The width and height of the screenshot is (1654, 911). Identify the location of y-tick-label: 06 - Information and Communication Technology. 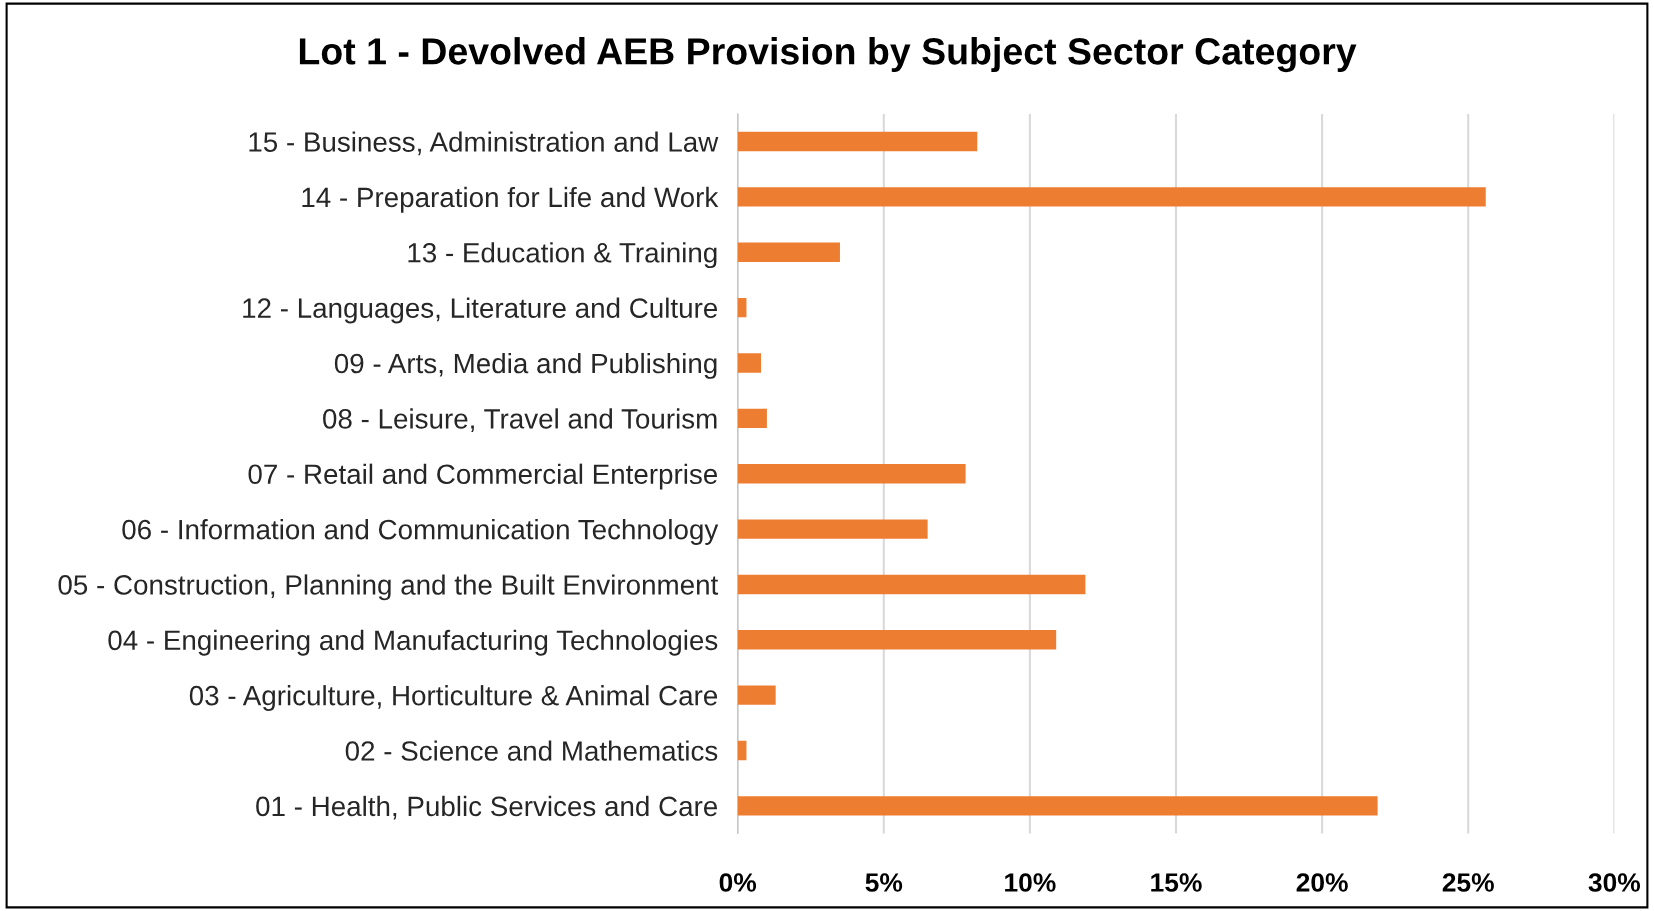
(420, 532).